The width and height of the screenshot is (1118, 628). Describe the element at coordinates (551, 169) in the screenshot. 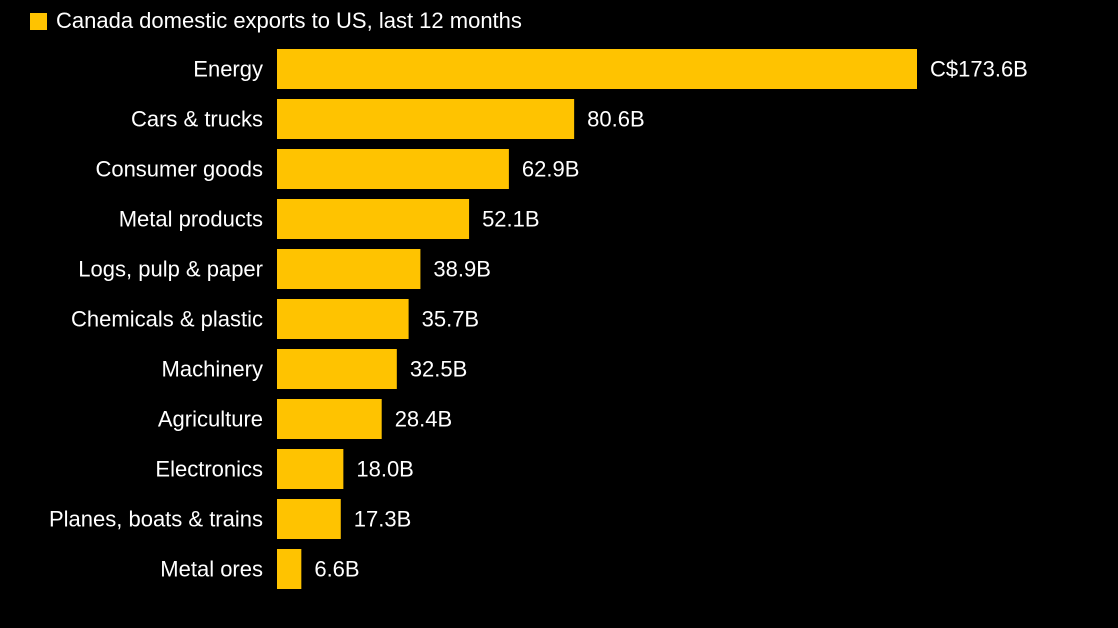

I see `value-label: 62.9B` at that location.